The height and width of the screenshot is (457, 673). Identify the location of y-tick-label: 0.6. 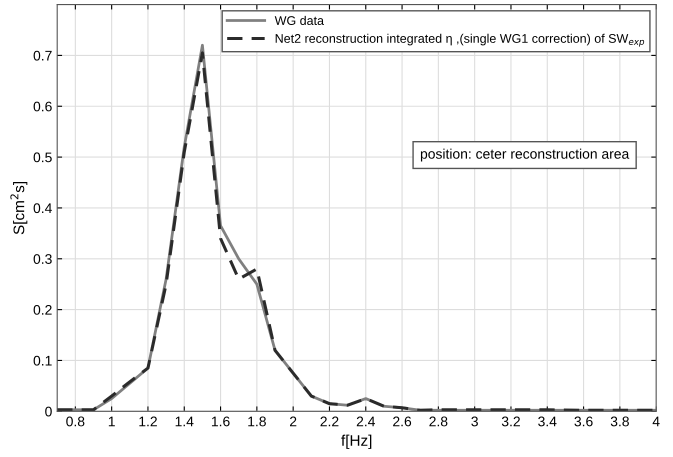
(43, 107).